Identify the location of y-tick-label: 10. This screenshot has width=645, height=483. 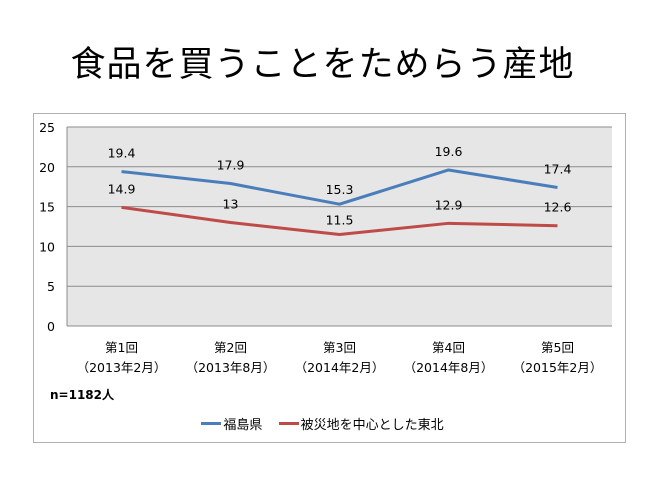
(47, 246).